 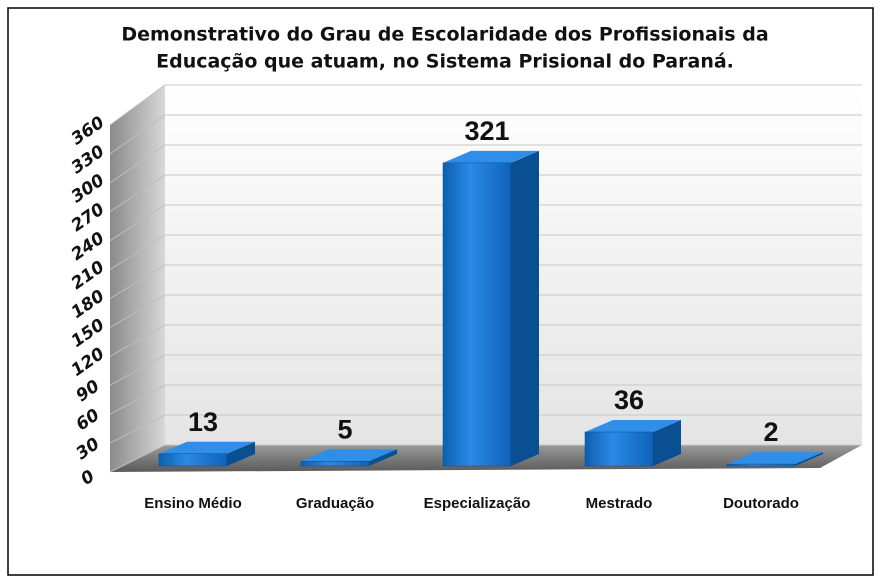 What do you see at coordinates (193, 503) in the screenshot?
I see `x-tick-label: Ensino Médio` at bounding box center [193, 503].